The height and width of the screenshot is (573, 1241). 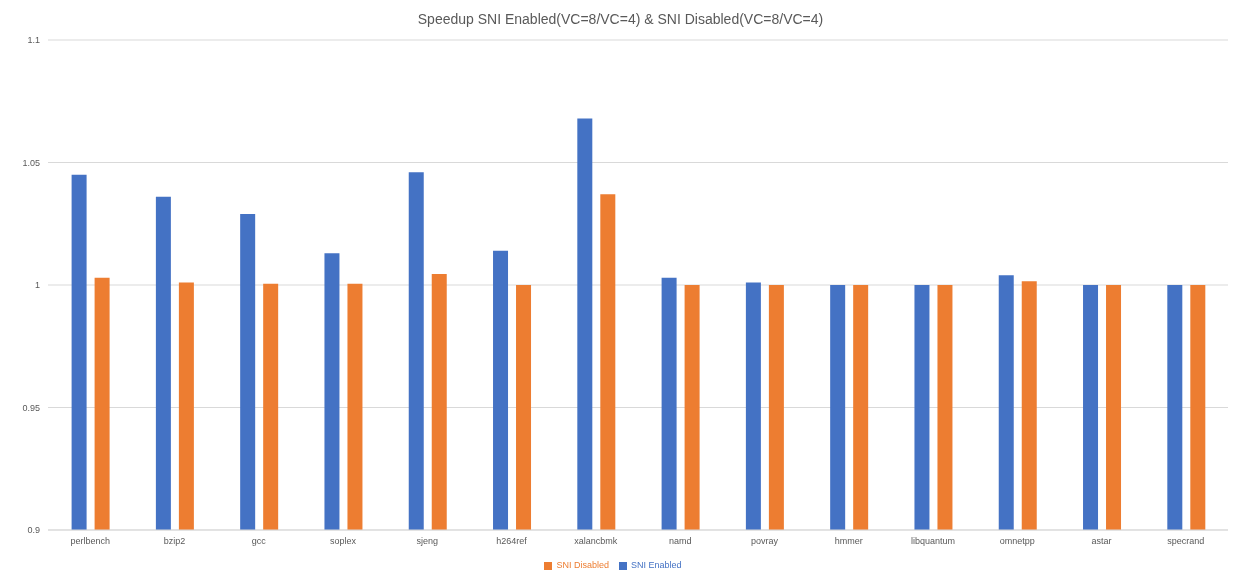 I want to click on chart-title: Speedup SNI Enabled(VC=8/VC=4) & SNI Disabled(VC=8/VC=4), so click(x=620, y=19).